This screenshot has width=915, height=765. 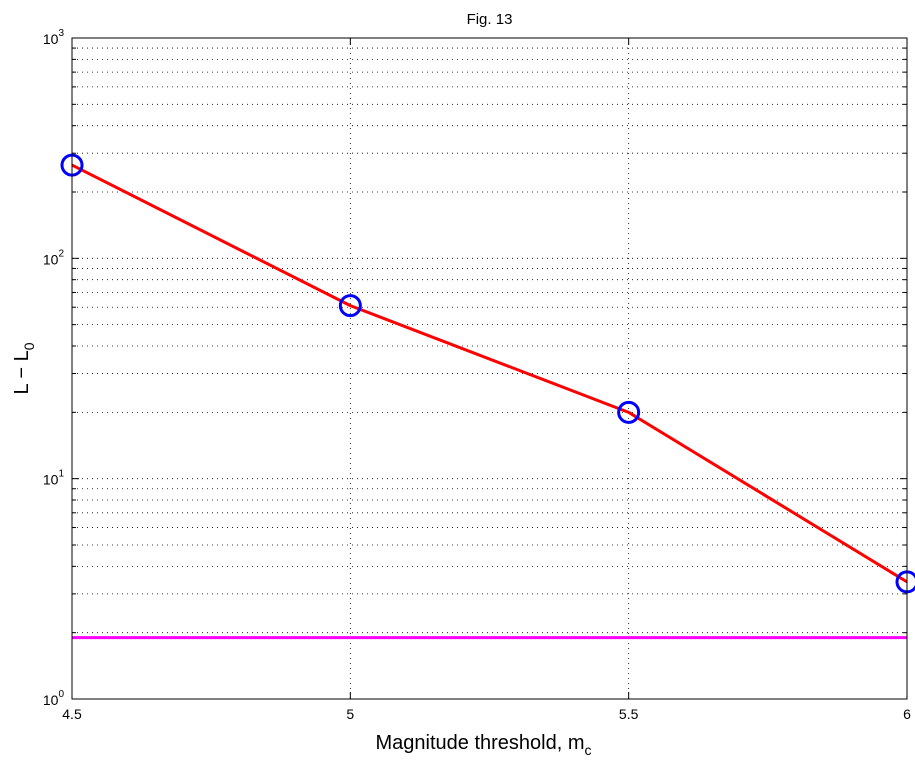 I want to click on x-tick-label: 5, so click(x=350, y=714).